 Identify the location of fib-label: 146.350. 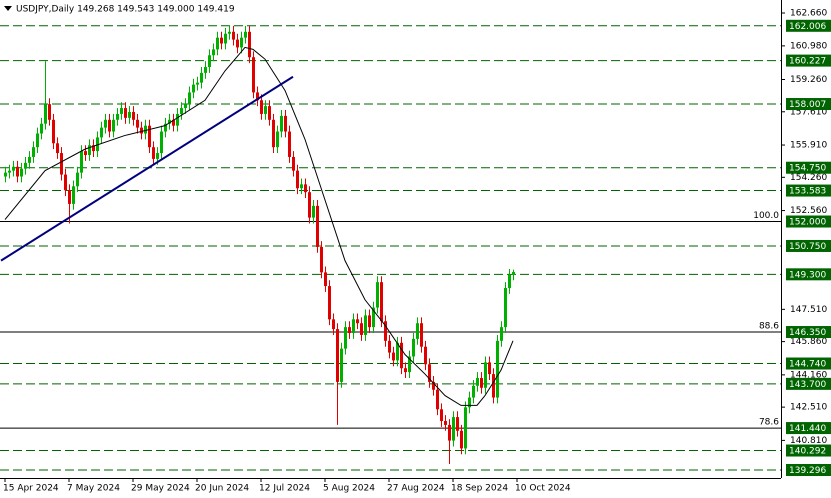
(807, 333).